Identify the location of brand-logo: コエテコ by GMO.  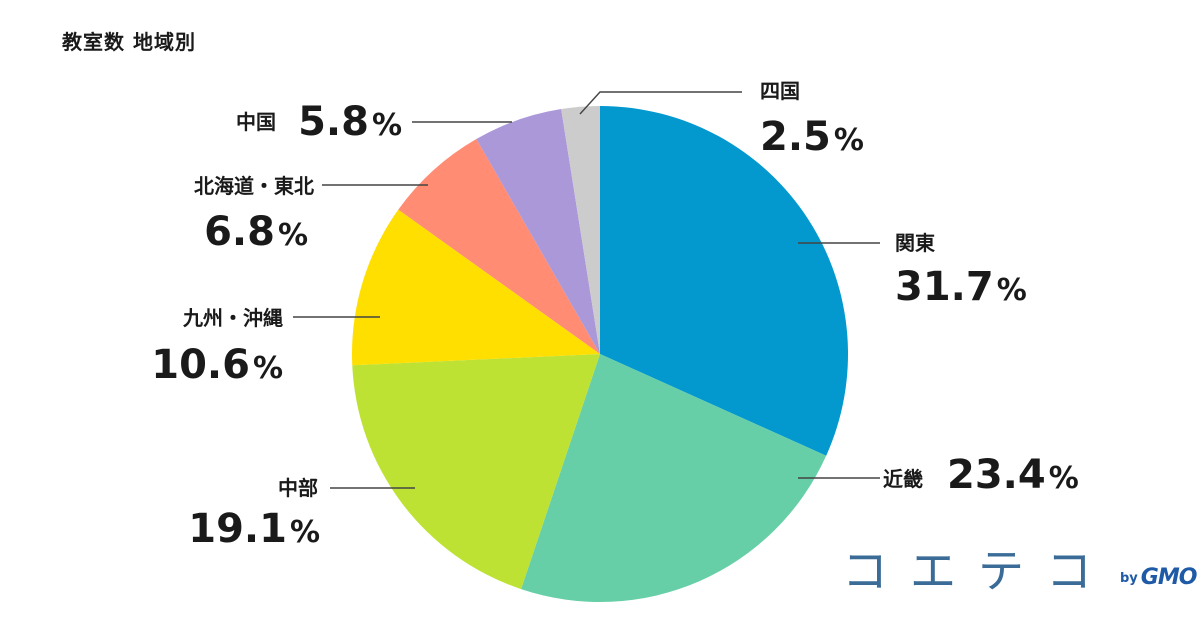
(1020, 571).